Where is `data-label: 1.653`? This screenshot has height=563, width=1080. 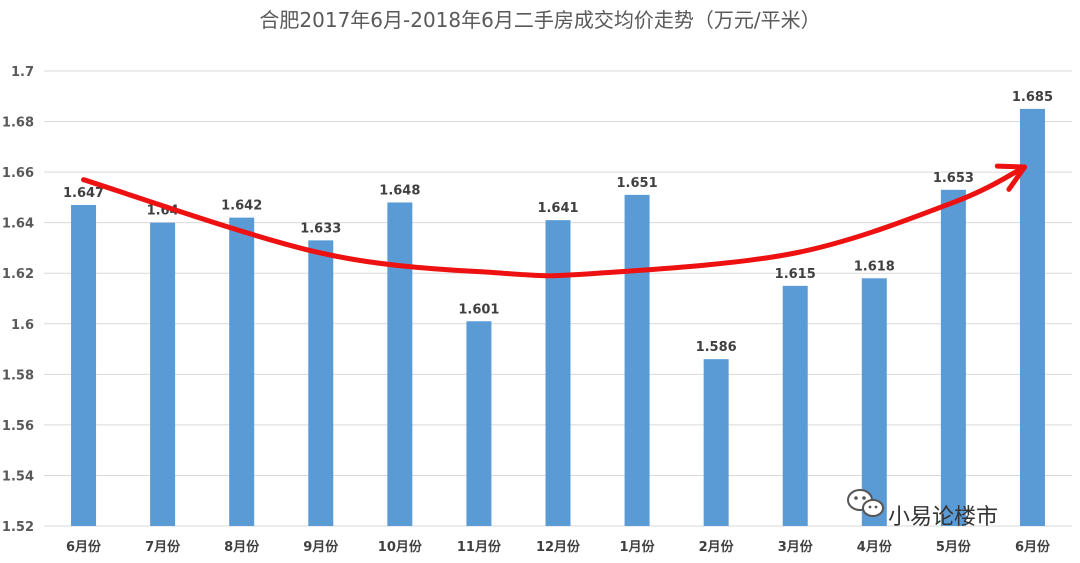
data-label: 1.653 is located at coordinates (953, 178).